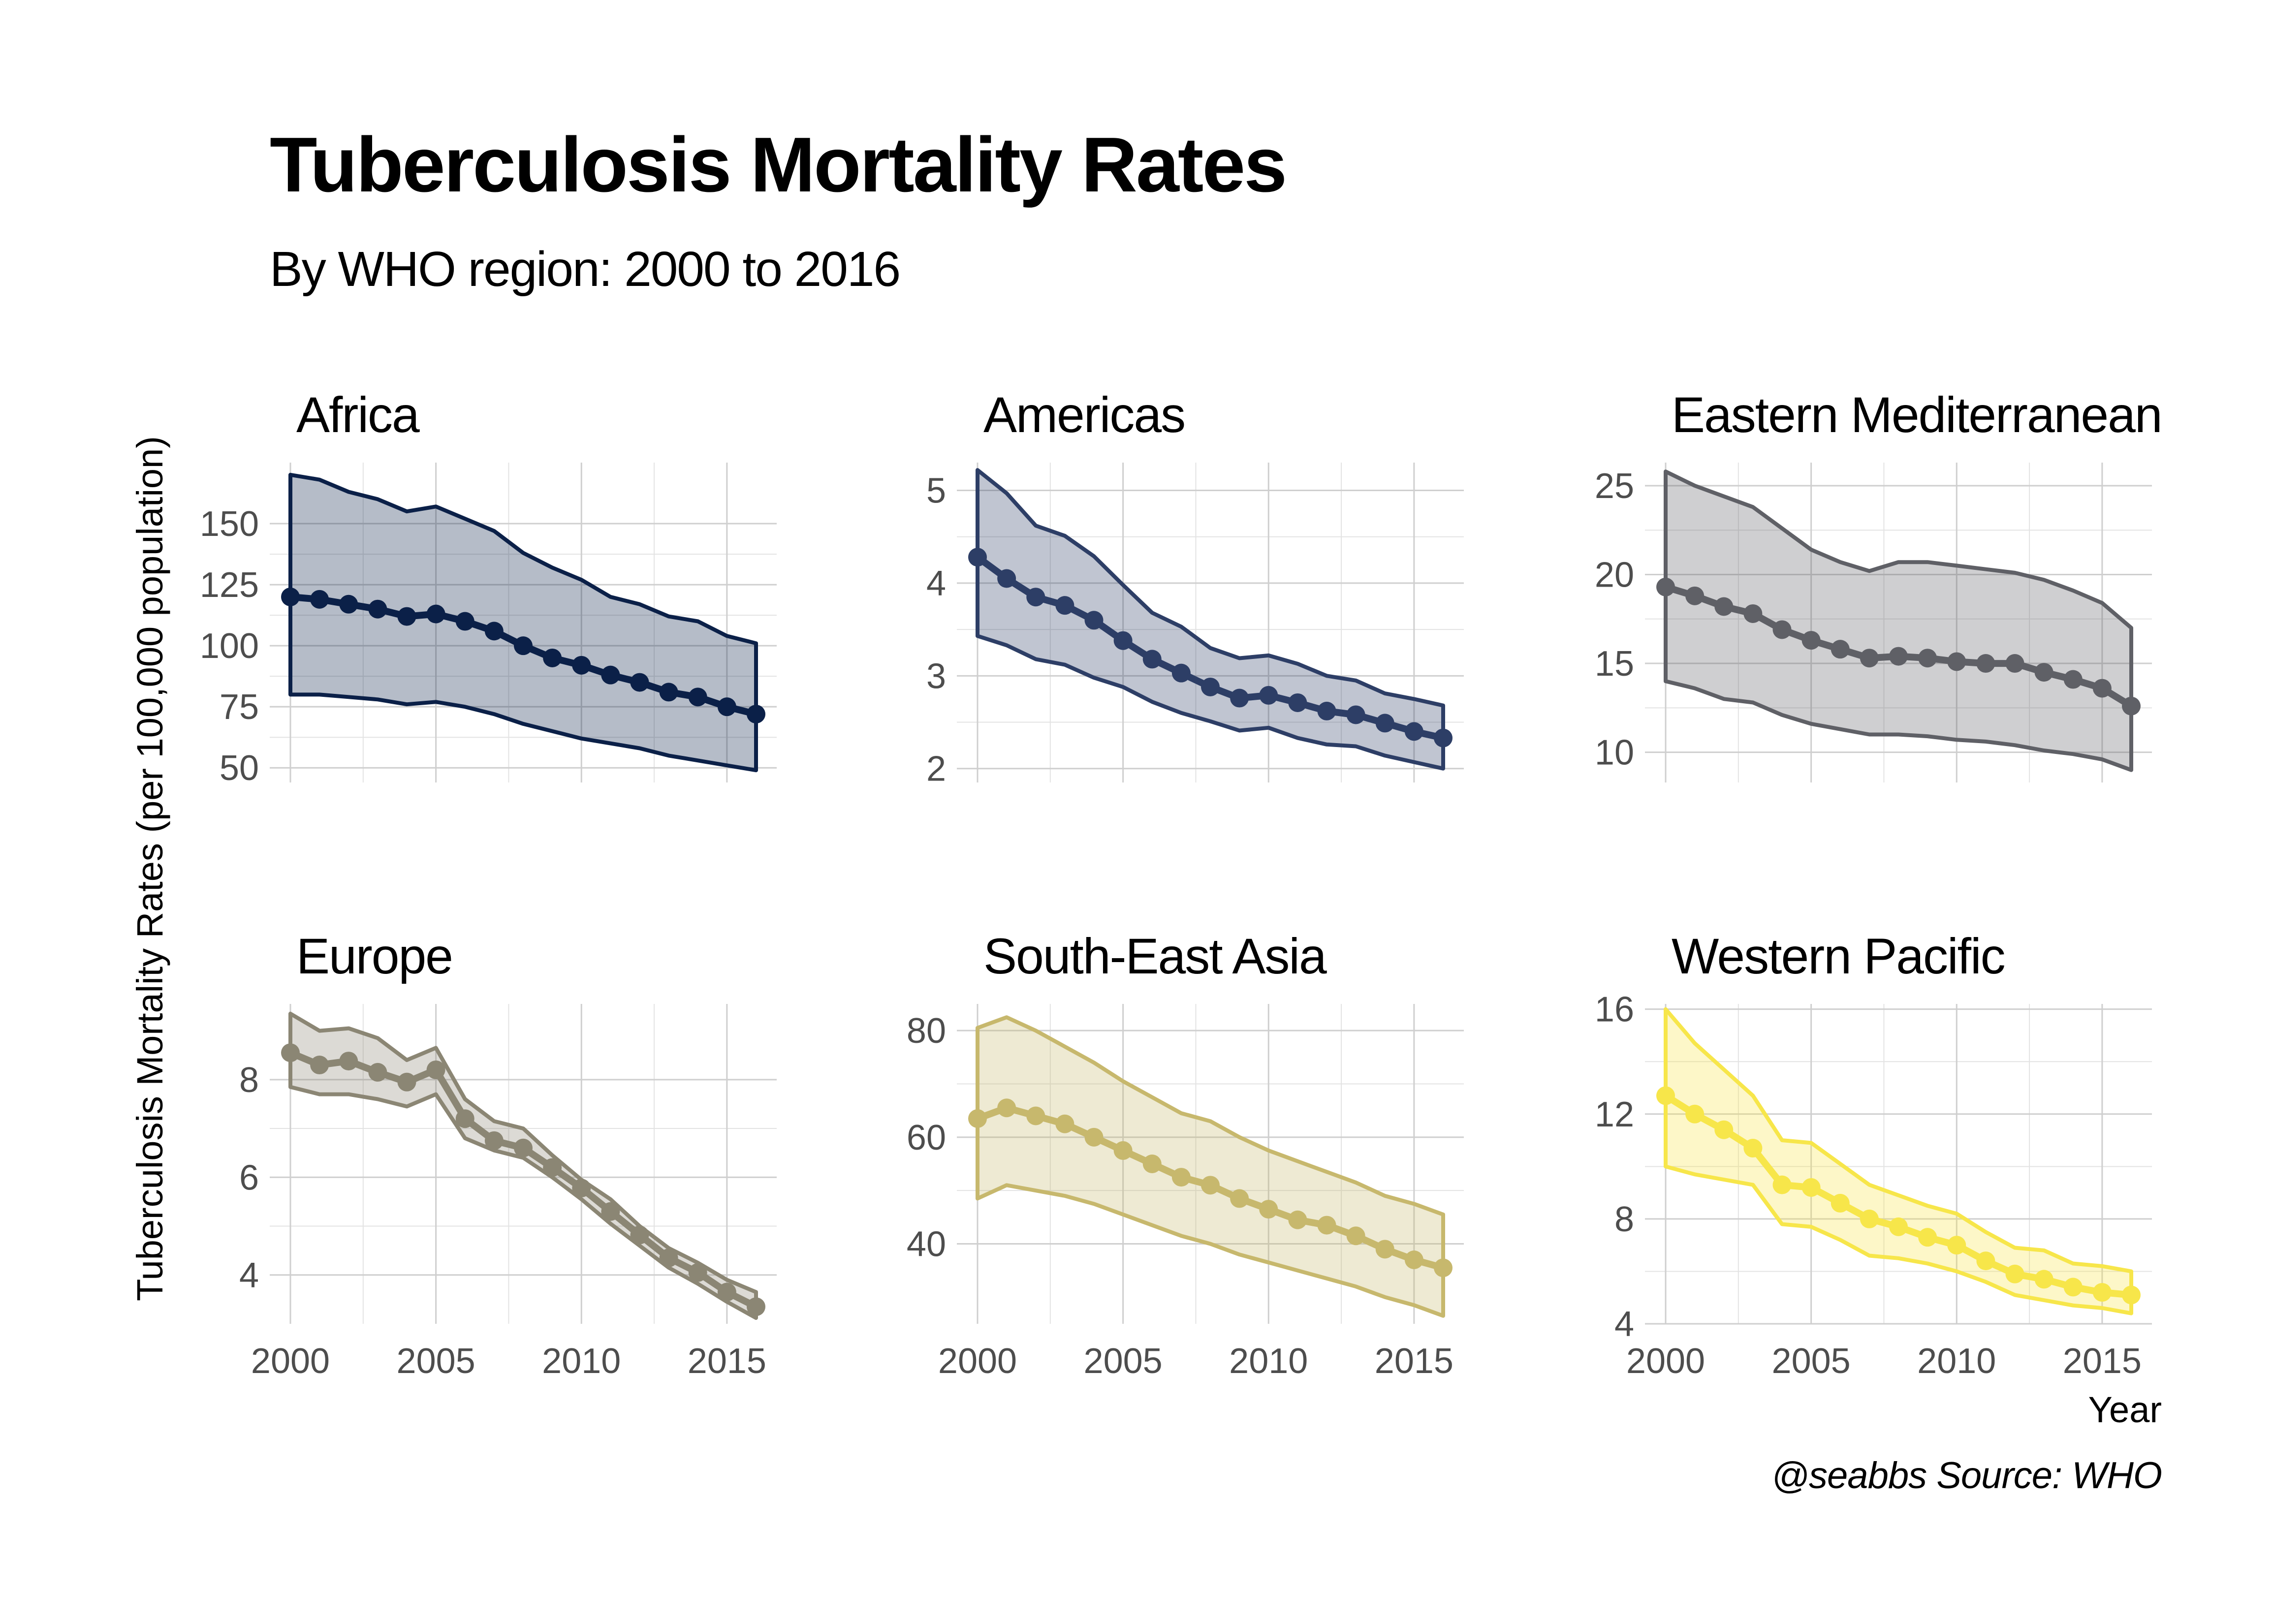 Image resolution: width=2274 pixels, height=1624 pixels. What do you see at coordinates (508, 1154) in the screenshot?
I see `facet-europe: 2000 2005 2010 2015 4 6 8 Europe` at bounding box center [508, 1154].